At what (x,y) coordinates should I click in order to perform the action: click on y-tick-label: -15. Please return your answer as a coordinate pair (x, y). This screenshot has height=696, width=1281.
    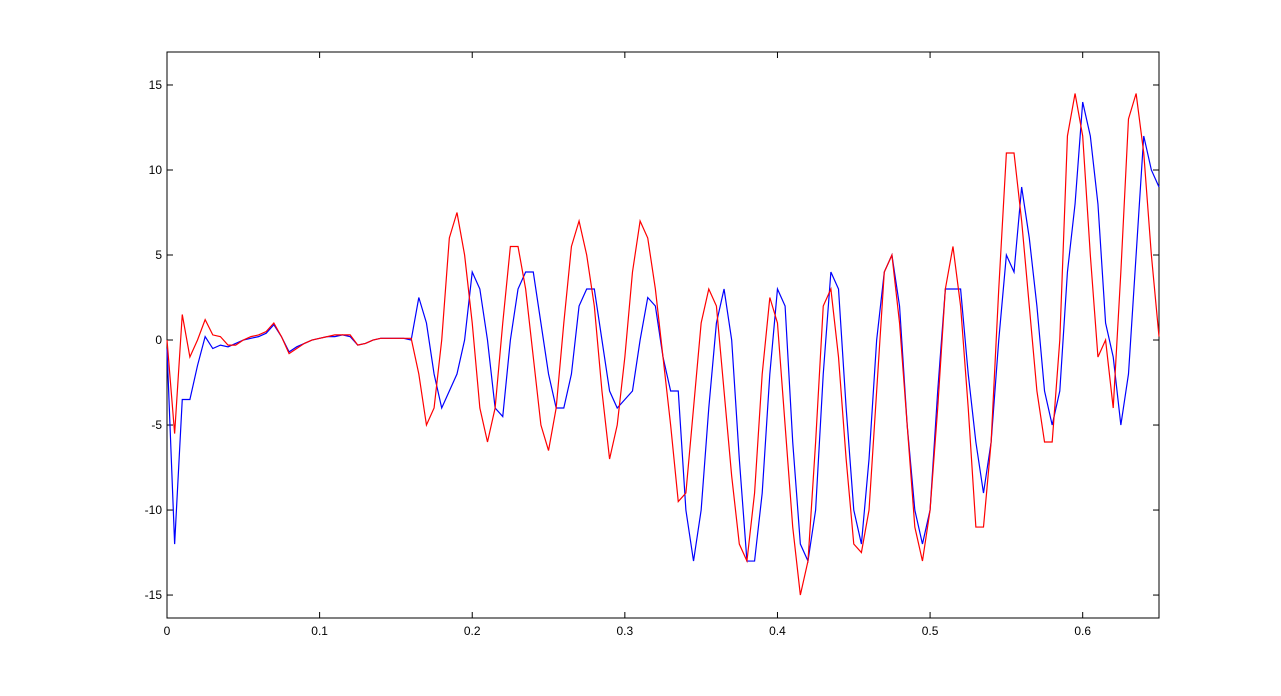
    Looking at the image, I should click on (154, 595).